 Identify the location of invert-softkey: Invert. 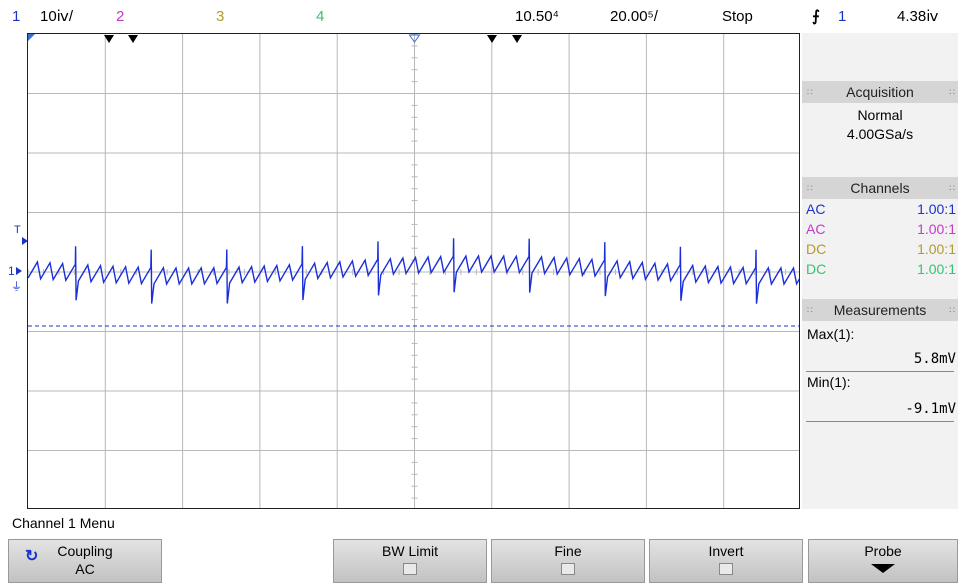
(726, 561).